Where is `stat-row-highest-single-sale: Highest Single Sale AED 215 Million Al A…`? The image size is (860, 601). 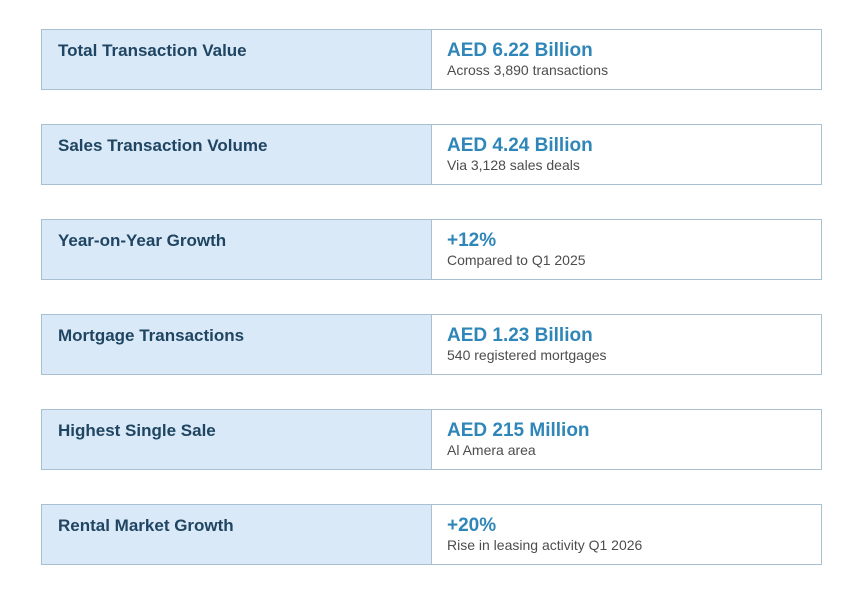 stat-row-highest-single-sale: Highest Single Sale AED 215 Million Al A… is located at coordinates (431, 439).